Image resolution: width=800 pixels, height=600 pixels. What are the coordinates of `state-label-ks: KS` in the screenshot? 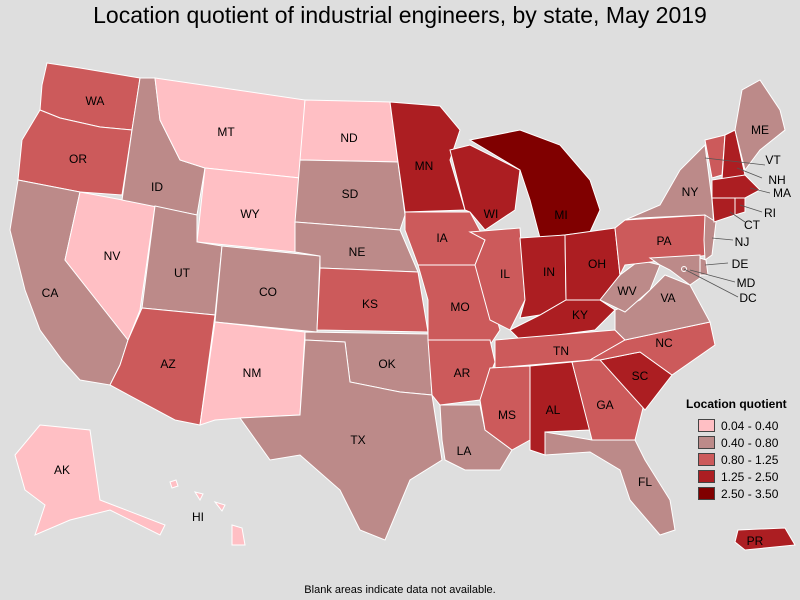 It's located at (370, 304).